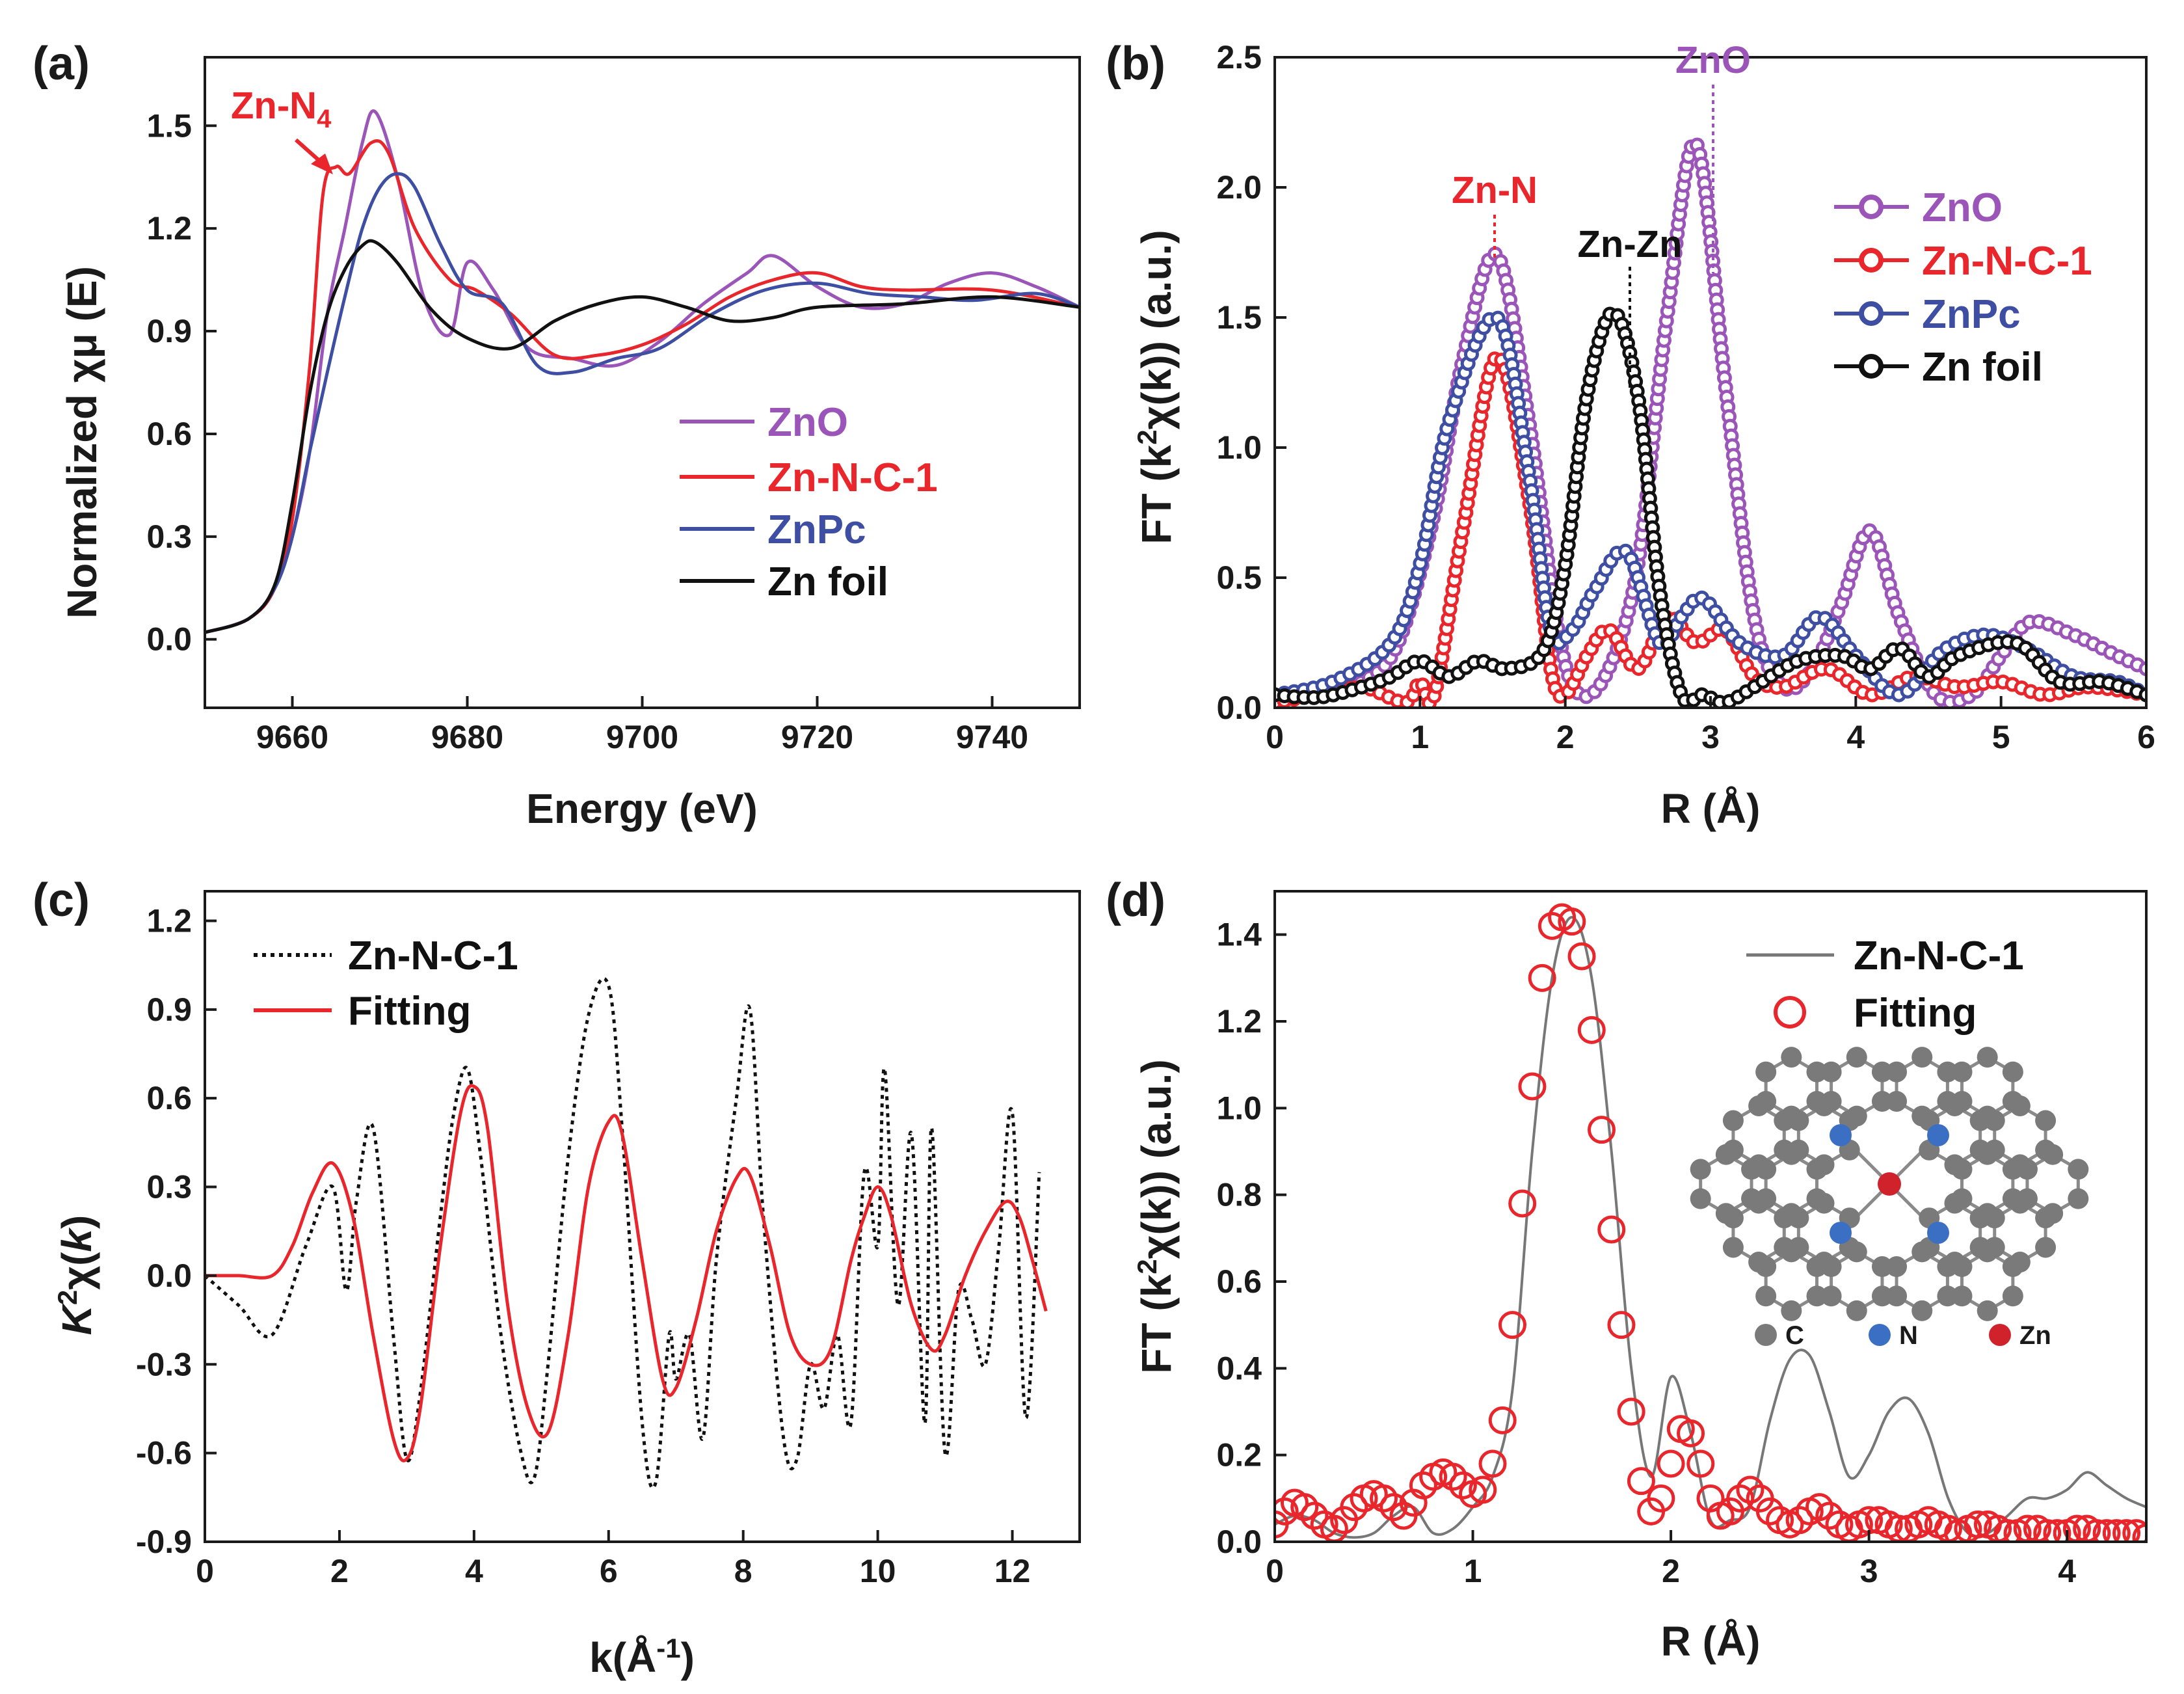 This screenshot has width=2184, height=1694. What do you see at coordinates (164, 1364) in the screenshot?
I see `panel-c-ytick-label-0-3: -0.3` at bounding box center [164, 1364].